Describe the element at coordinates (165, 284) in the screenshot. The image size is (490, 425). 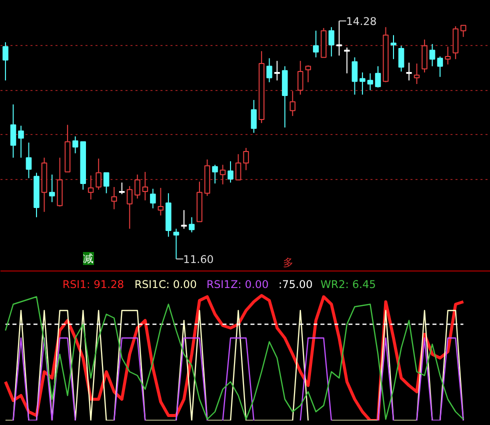
I see `series-label: RSI1C: 0.00` at that location.